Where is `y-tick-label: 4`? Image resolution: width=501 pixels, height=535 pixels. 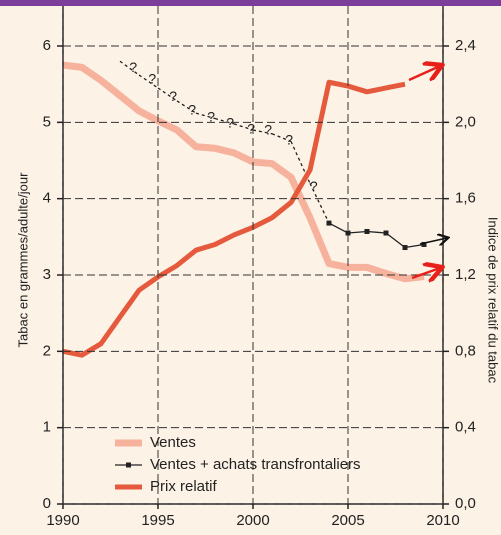
y-tick-label: 4 is located at coordinates (47, 198).